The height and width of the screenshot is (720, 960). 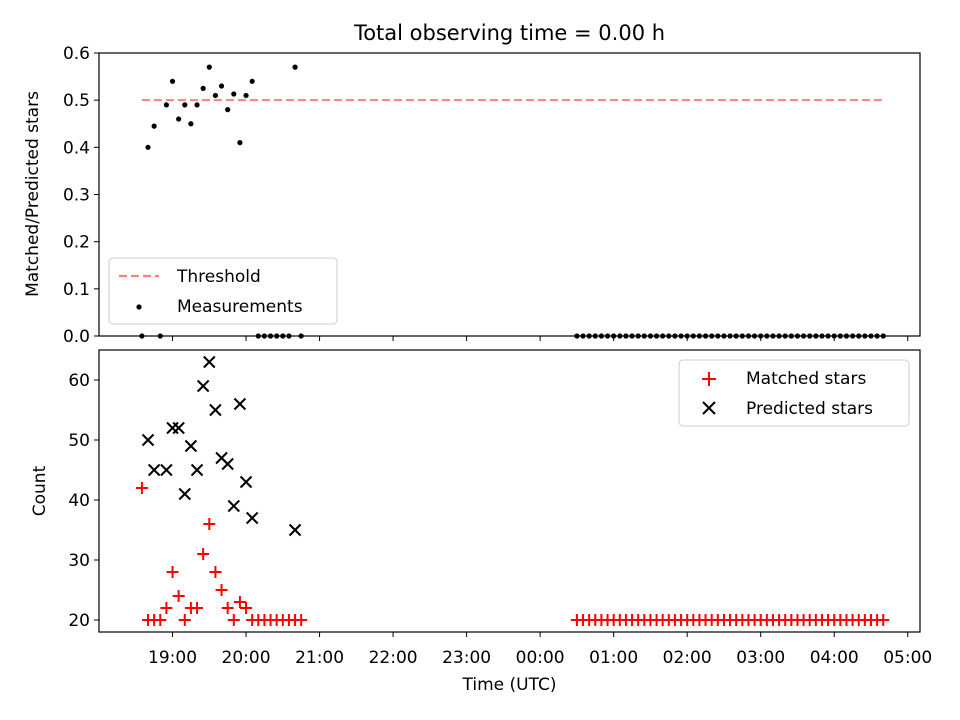 What do you see at coordinates (540, 658) in the screenshot?
I see `count-x-tick-label: 00:00` at bounding box center [540, 658].